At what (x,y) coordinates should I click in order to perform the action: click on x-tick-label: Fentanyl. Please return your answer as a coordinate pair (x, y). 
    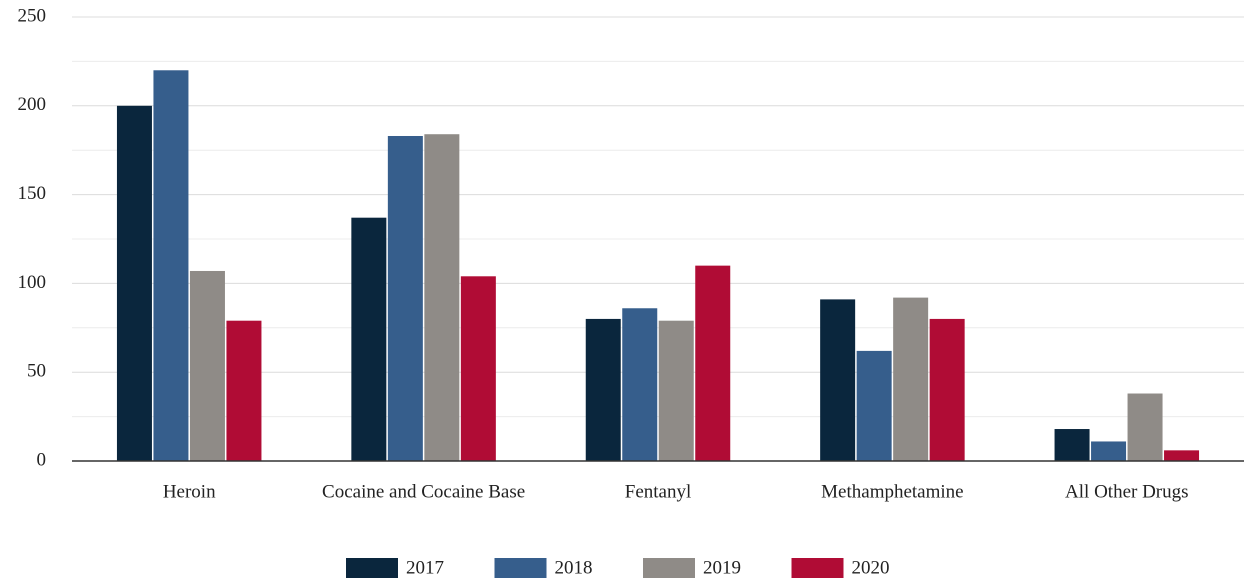
    Looking at the image, I should click on (658, 491).